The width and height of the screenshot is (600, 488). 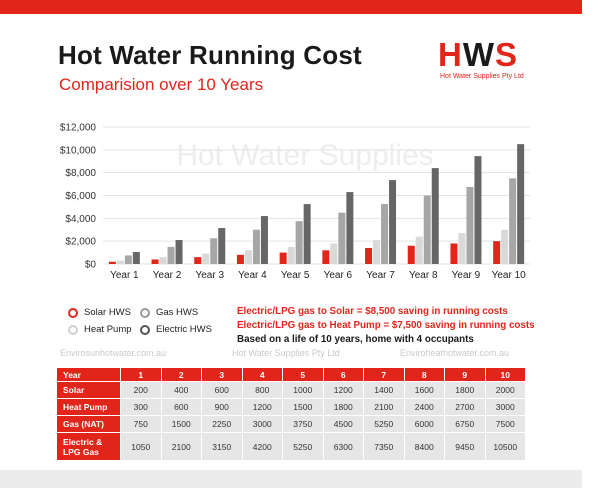 I want to click on legend-item-electric: Electric HWS, so click(x=176, y=329).